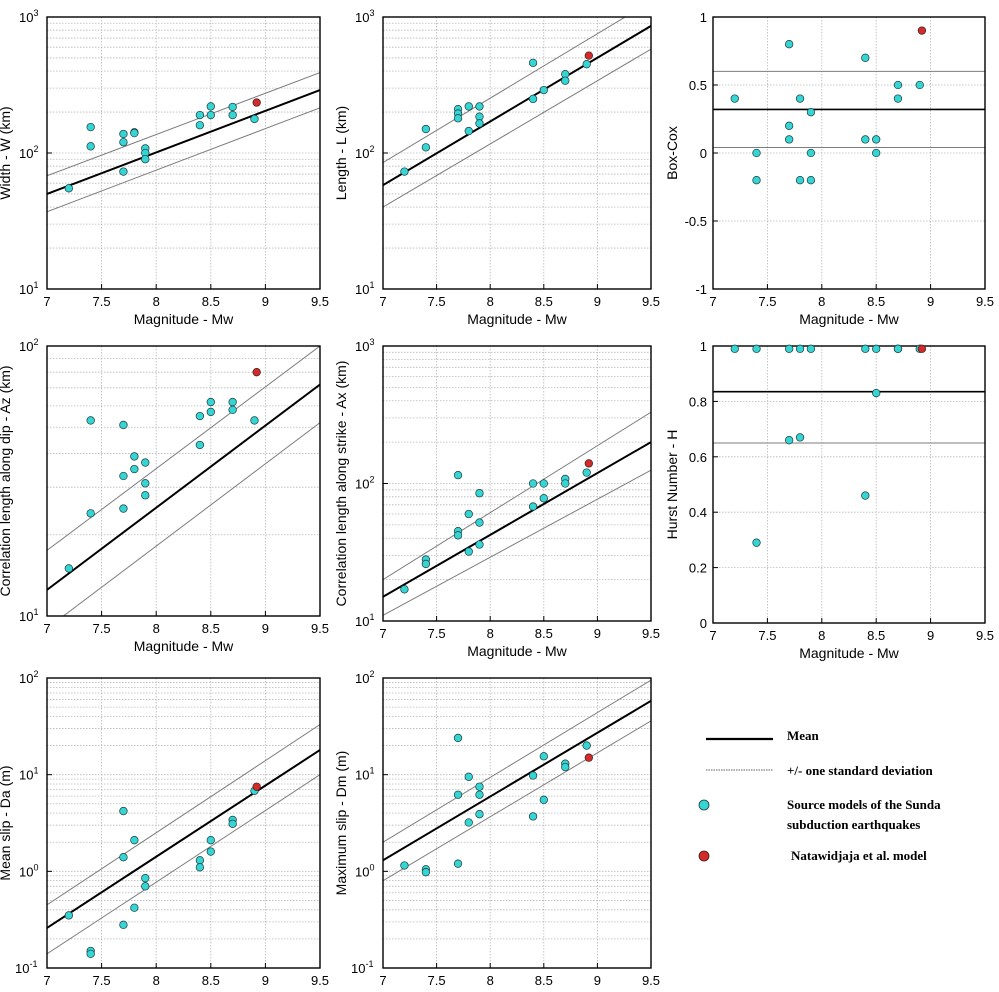  What do you see at coordinates (698, 457) in the screenshot?
I see `y-tick-label: 0.6` at bounding box center [698, 457].